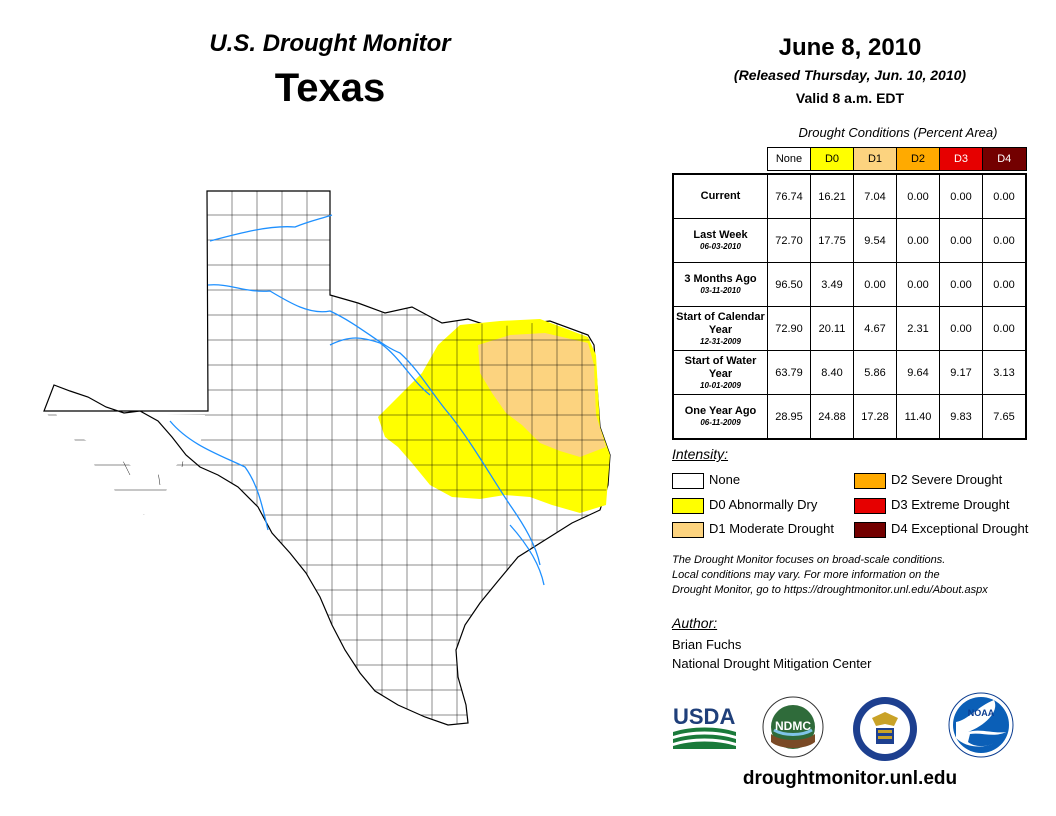 This screenshot has width=1056, height=816. I want to click on table-cell: 17.75, so click(832, 240).